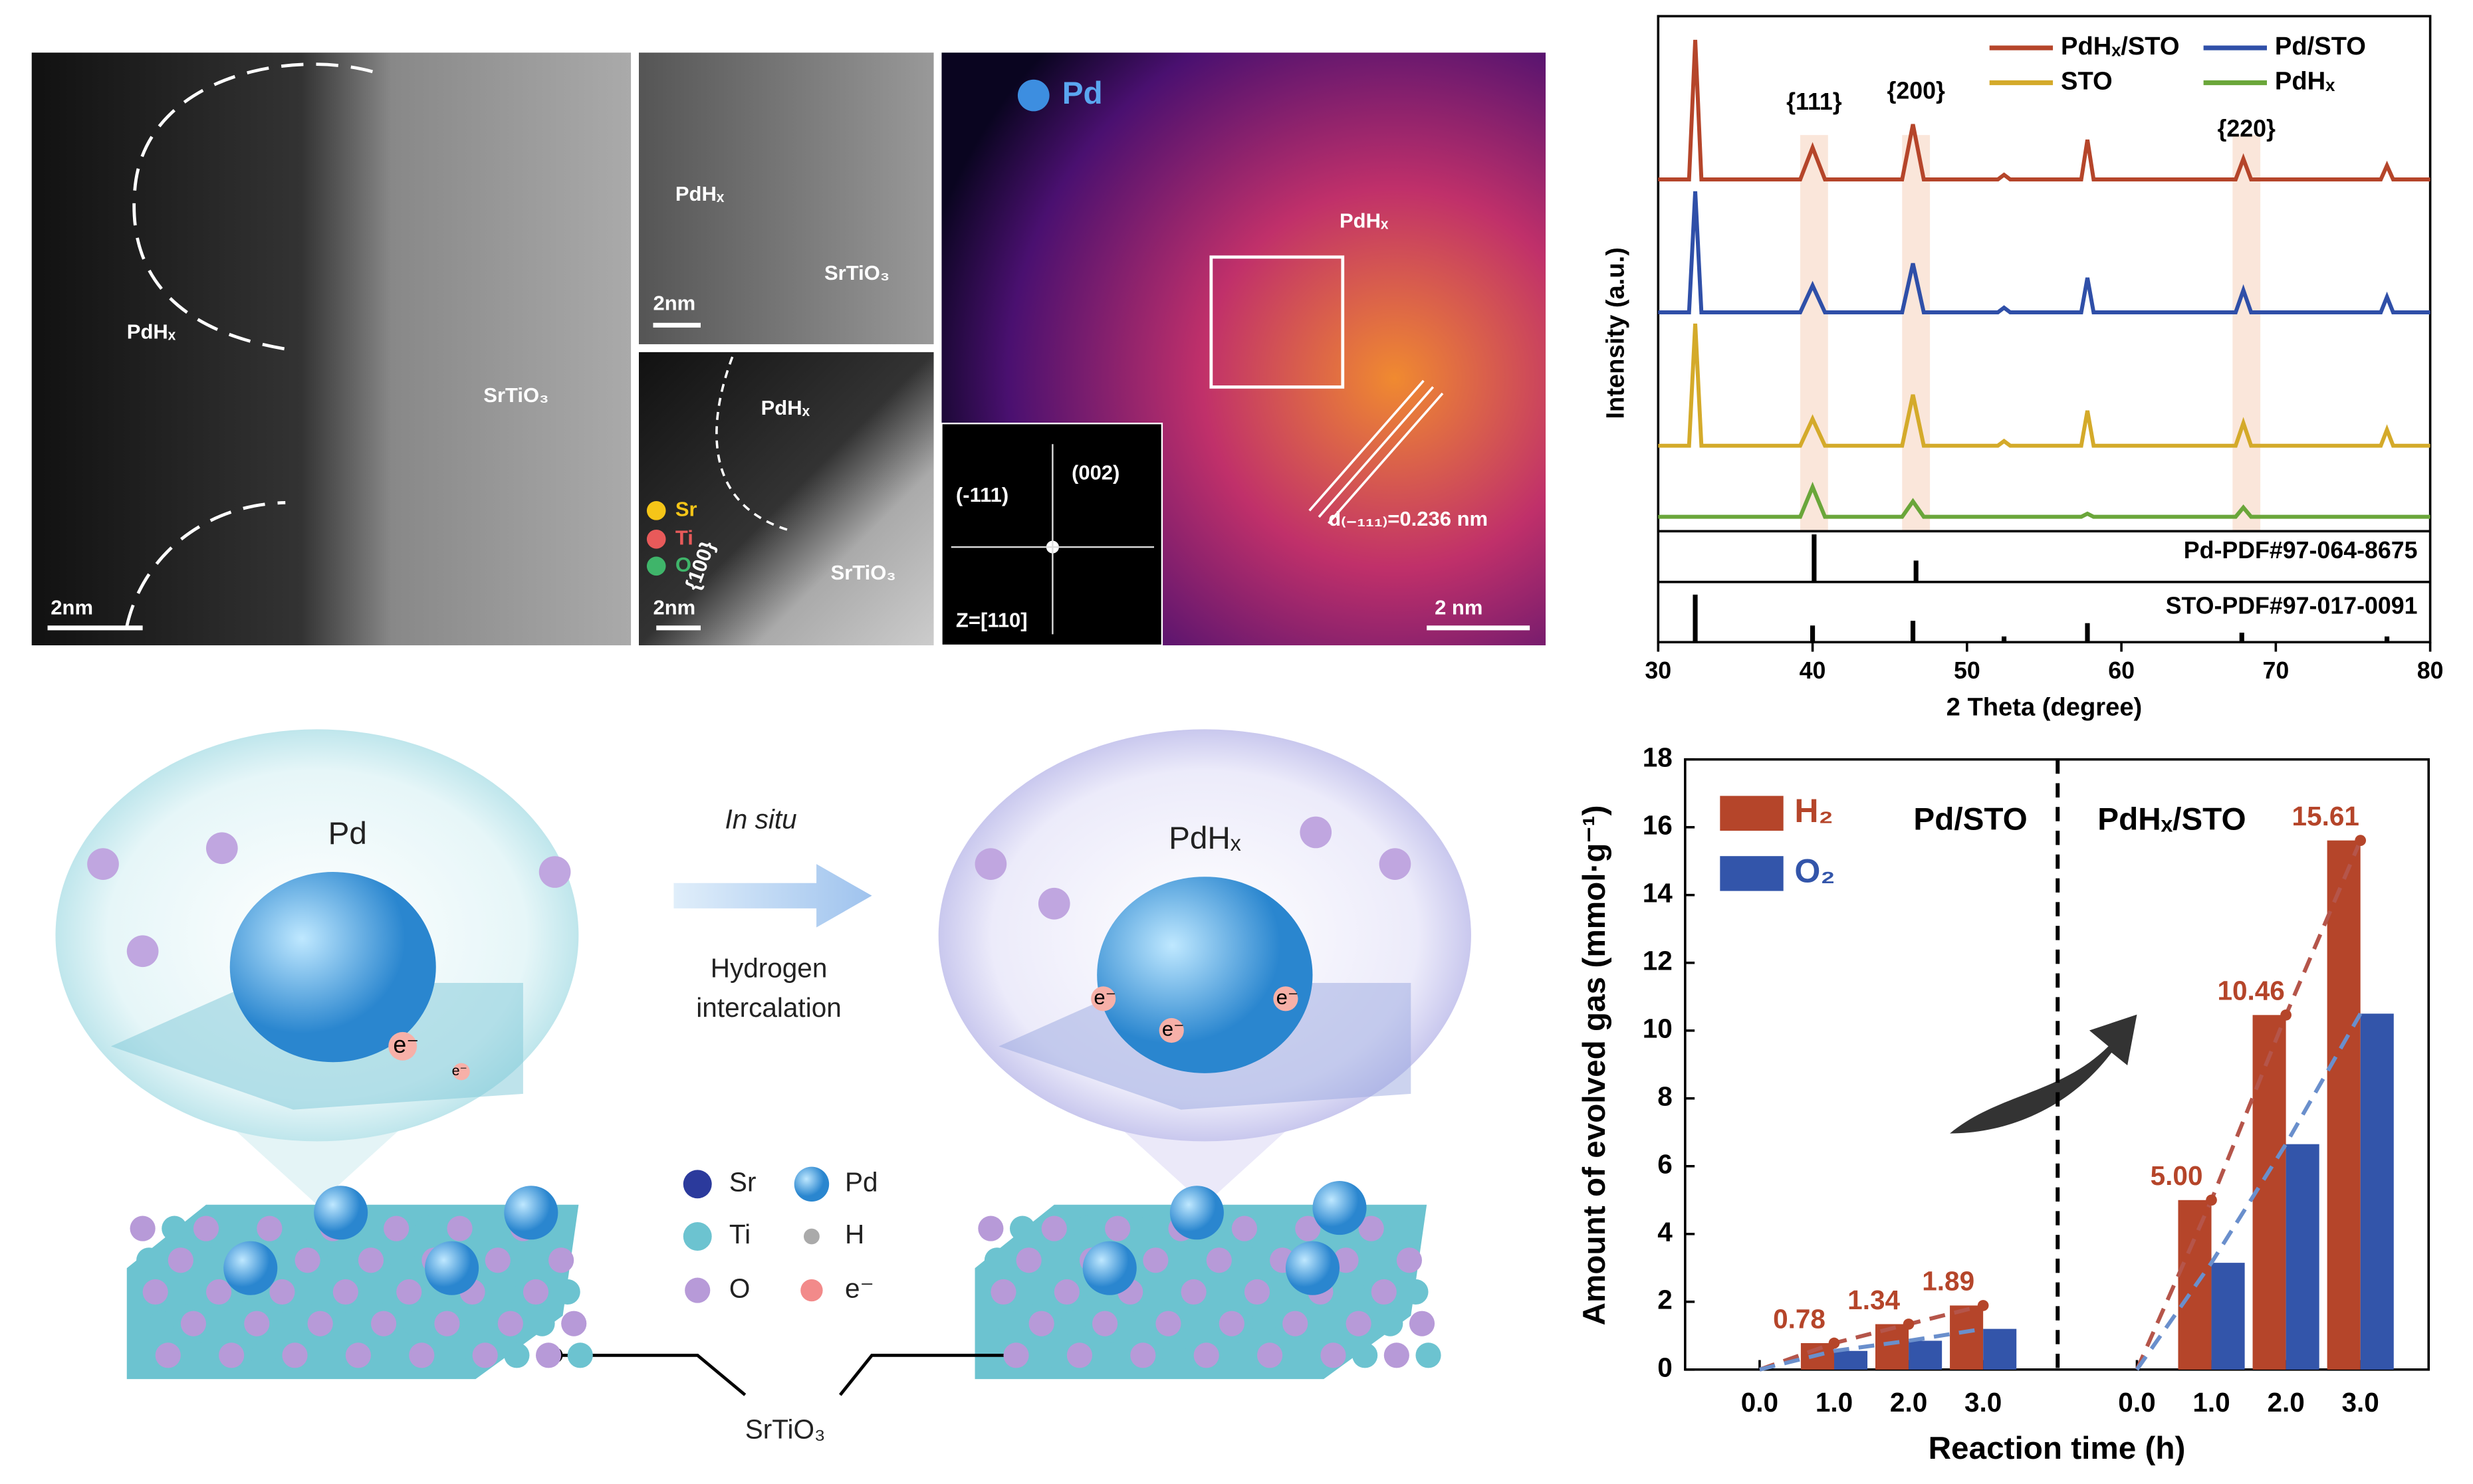 This screenshot has width=2473, height=1484. What do you see at coordinates (1095, 472) in the screenshot?
I see `micrograph-label: (002)` at bounding box center [1095, 472].